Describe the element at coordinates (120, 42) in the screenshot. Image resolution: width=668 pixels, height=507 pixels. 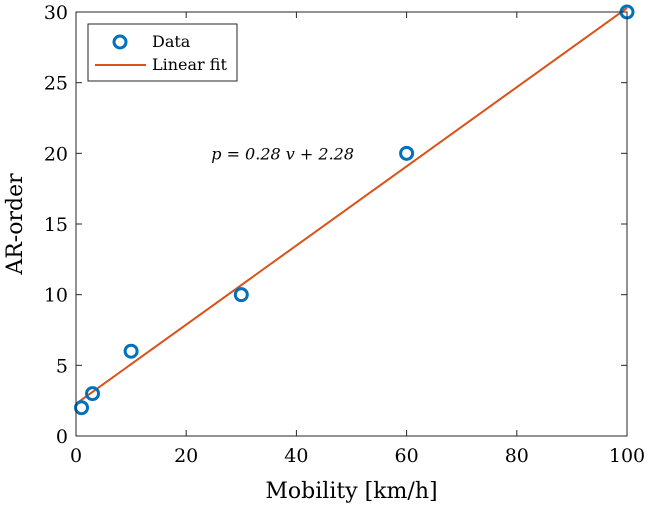
I see `legend-data-marker` at that location.